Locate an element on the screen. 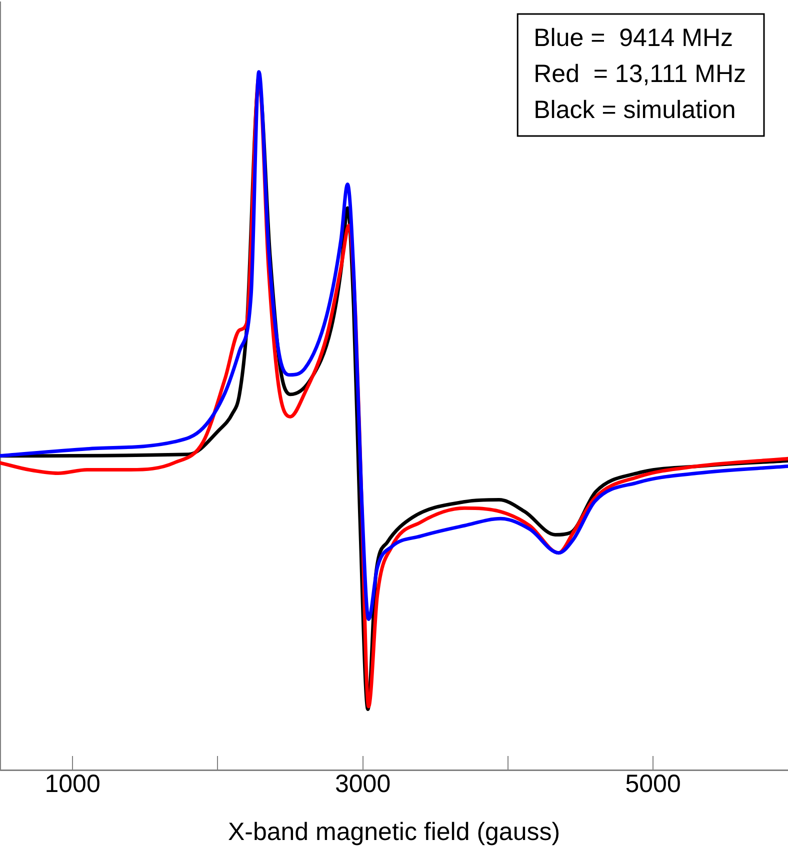 The height and width of the screenshot is (860, 788). x-tick-label: 3000 is located at coordinates (362, 784).